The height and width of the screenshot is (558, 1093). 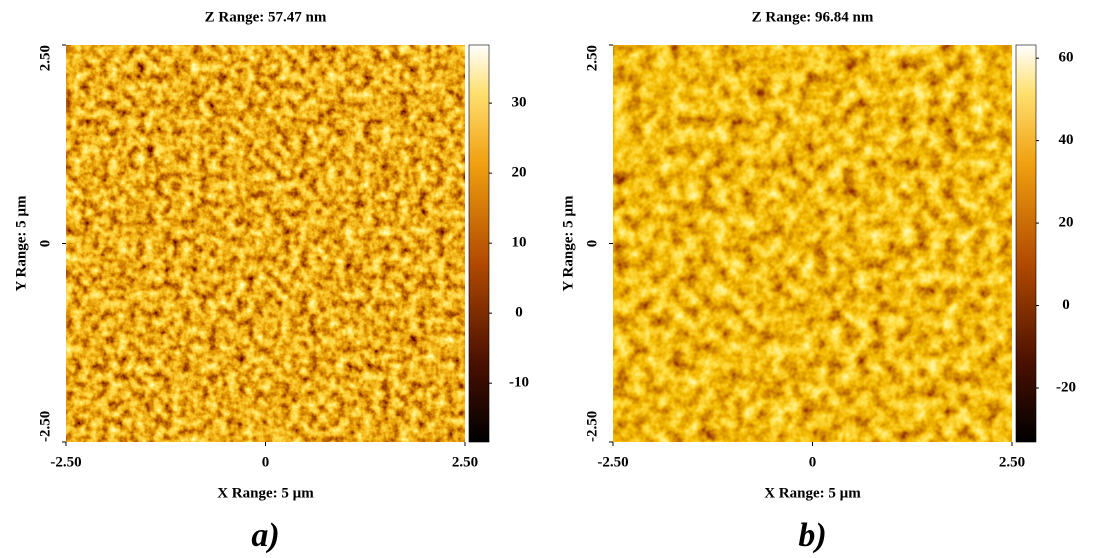 I want to click on colorbar-tick-label: 10, so click(x=519, y=243).